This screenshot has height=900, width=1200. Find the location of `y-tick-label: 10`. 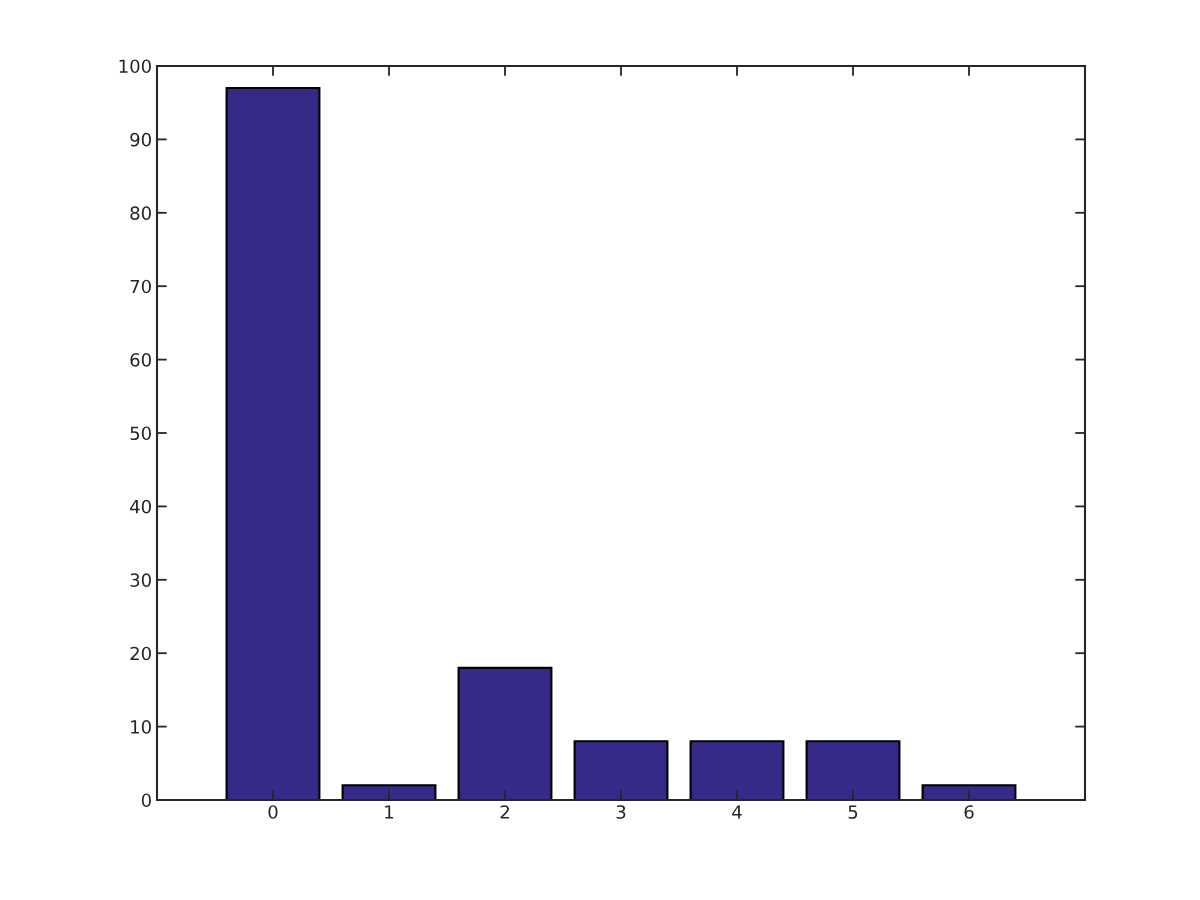

y-tick-label: 10 is located at coordinates (141, 727).